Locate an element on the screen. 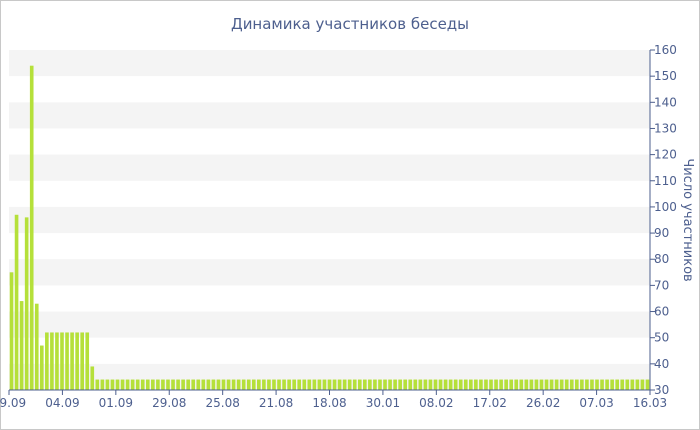  x-tick-label: 09.09 is located at coordinates (13, 403).